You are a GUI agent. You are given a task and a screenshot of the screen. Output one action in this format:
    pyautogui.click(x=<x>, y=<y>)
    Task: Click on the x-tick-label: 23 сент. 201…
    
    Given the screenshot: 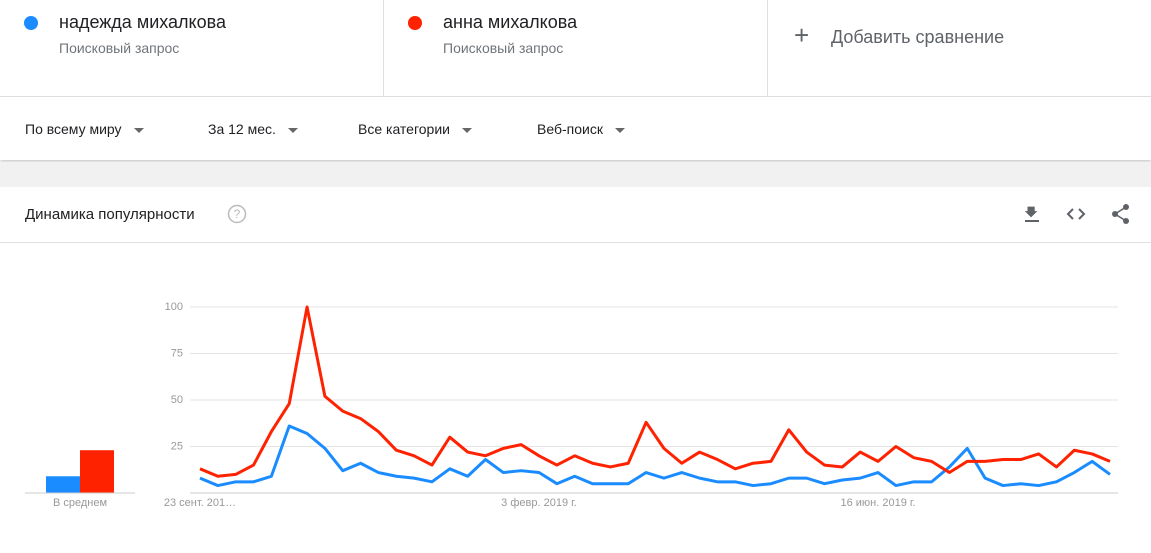 What is the action you would take?
    pyautogui.click(x=200, y=503)
    